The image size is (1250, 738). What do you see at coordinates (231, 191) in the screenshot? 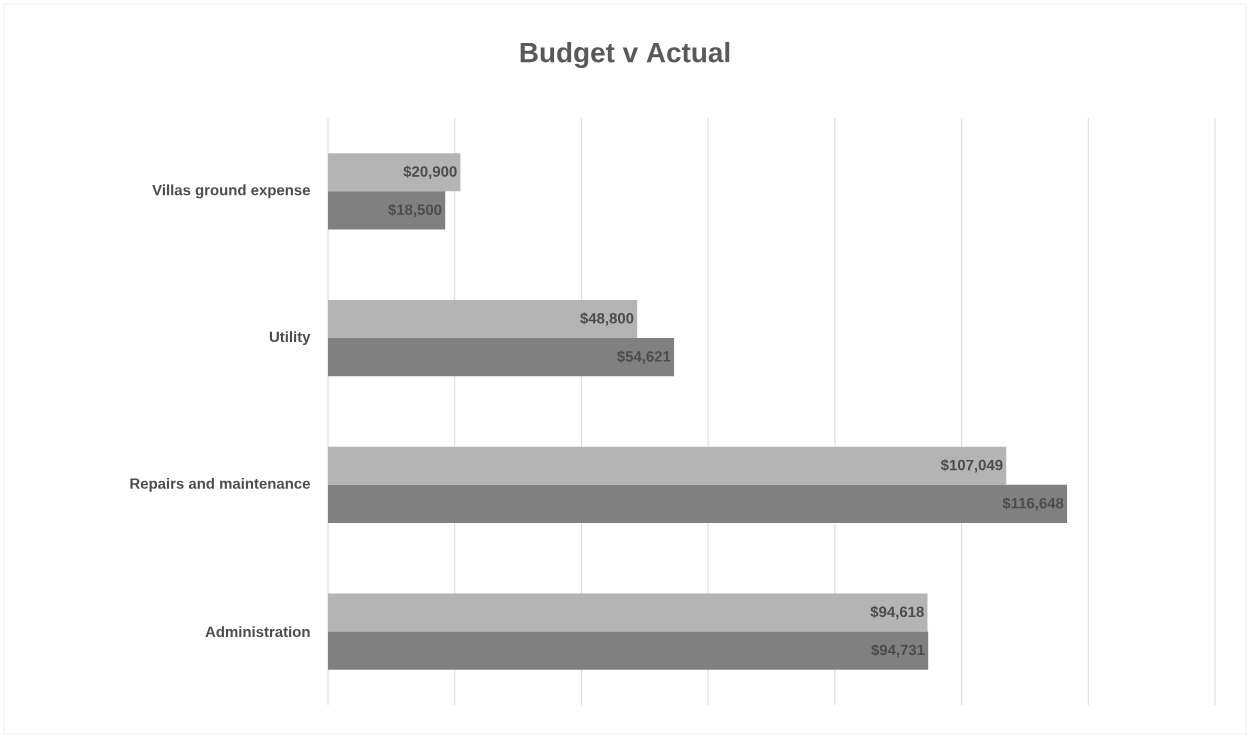
I see `y-tick-label: Villas ground expense` at bounding box center [231, 191].